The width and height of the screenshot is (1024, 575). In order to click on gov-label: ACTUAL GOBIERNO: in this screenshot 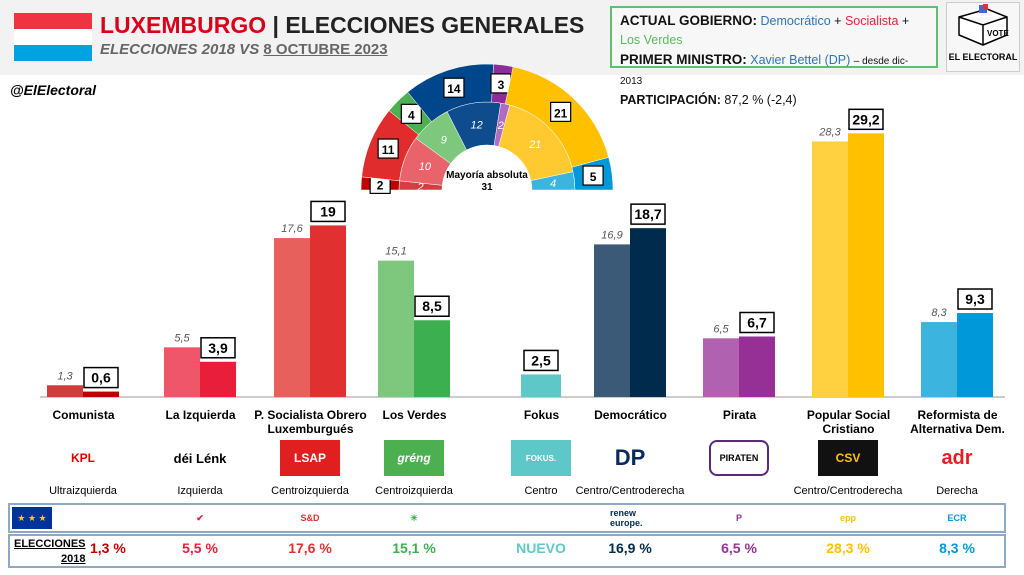, I will do `click(688, 20)`.